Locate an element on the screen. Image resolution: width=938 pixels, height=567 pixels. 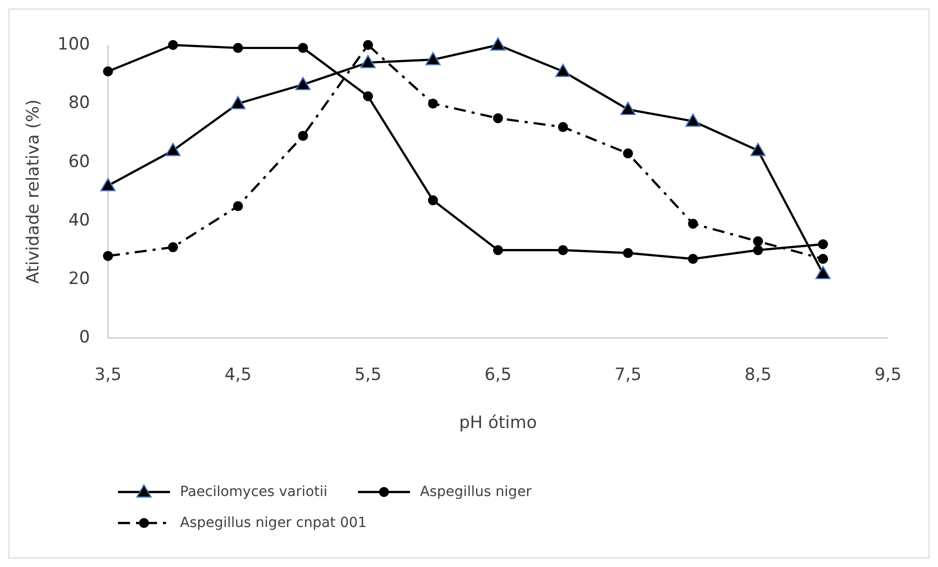
legend-label: Aspegillus niger cnpat 001 is located at coordinates (273, 522).